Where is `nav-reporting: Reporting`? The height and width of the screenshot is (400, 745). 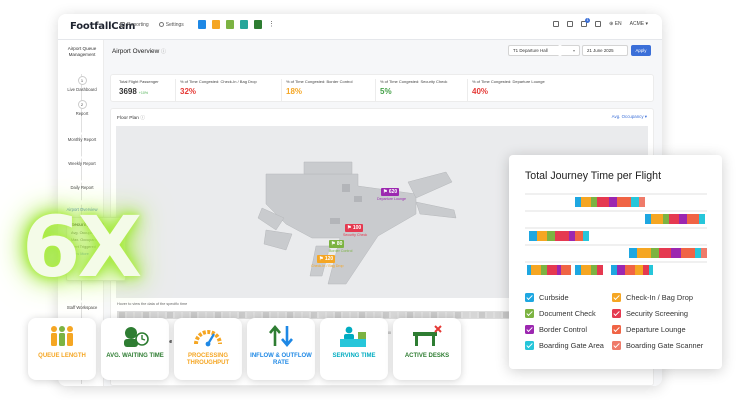
nav-reporting: Reporting is located at coordinates (134, 25).